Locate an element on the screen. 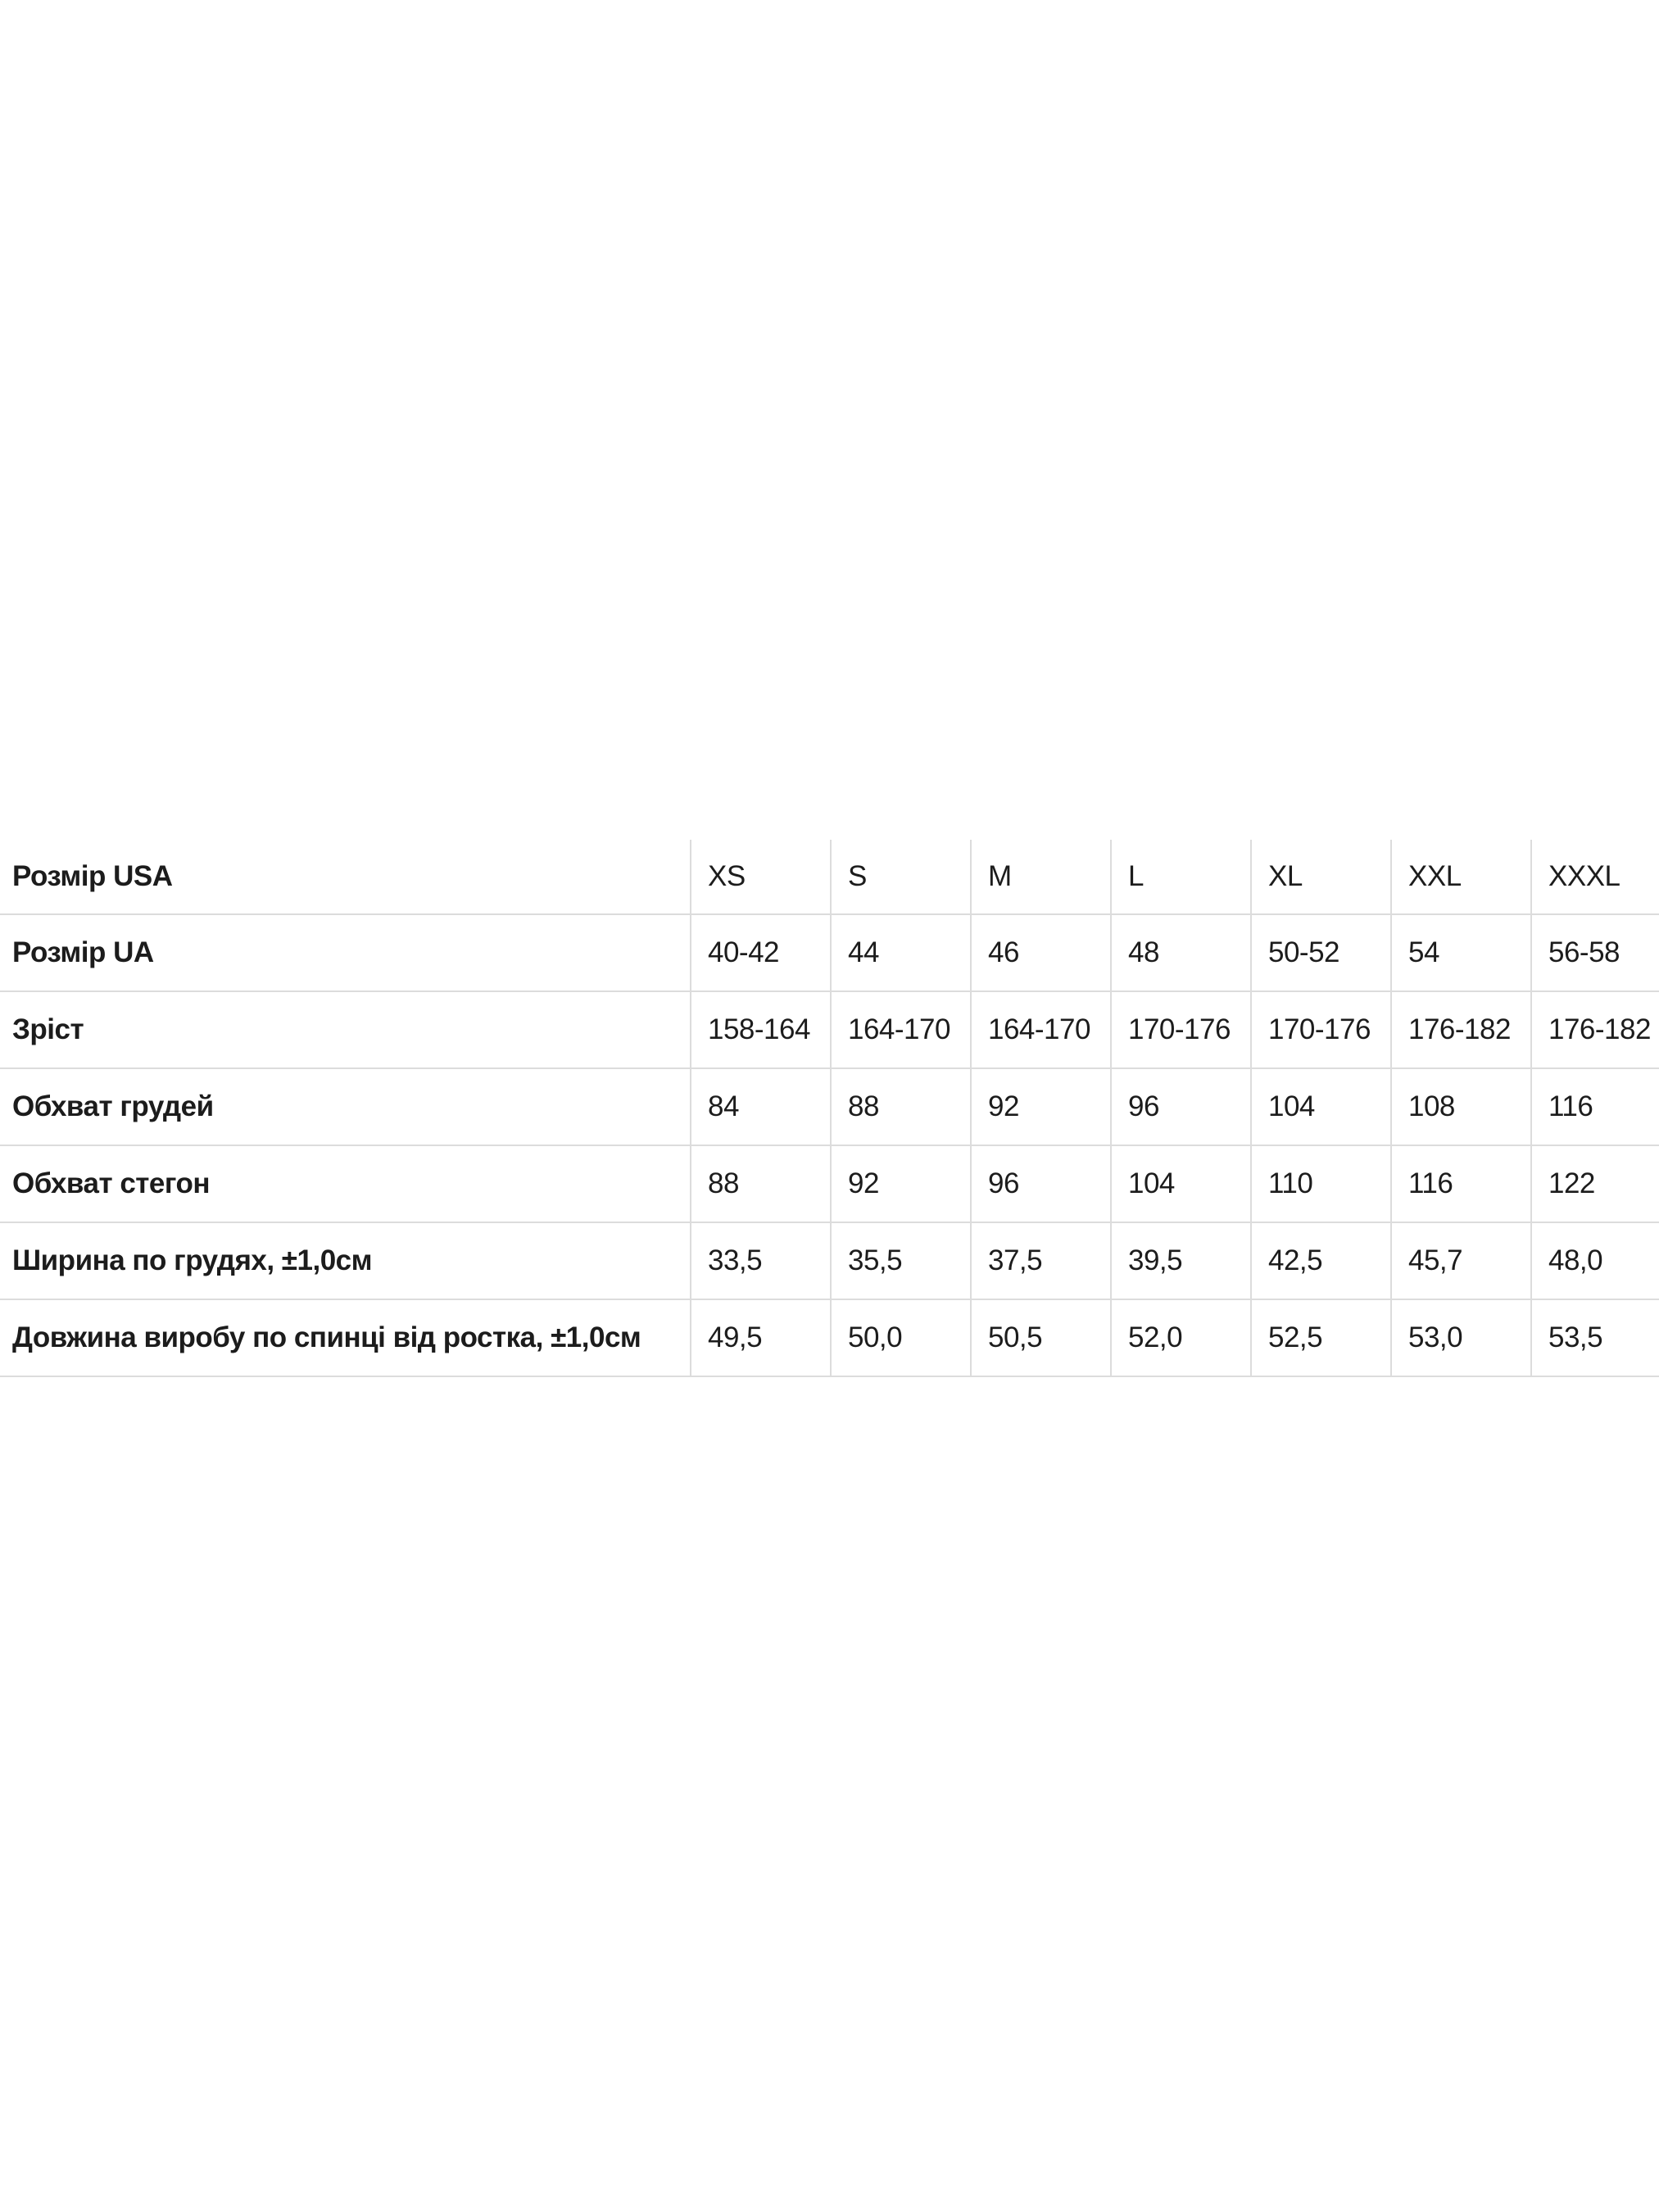 This screenshot has height=2212, width=1659. table-cell: 158-164 is located at coordinates (760, 1030).